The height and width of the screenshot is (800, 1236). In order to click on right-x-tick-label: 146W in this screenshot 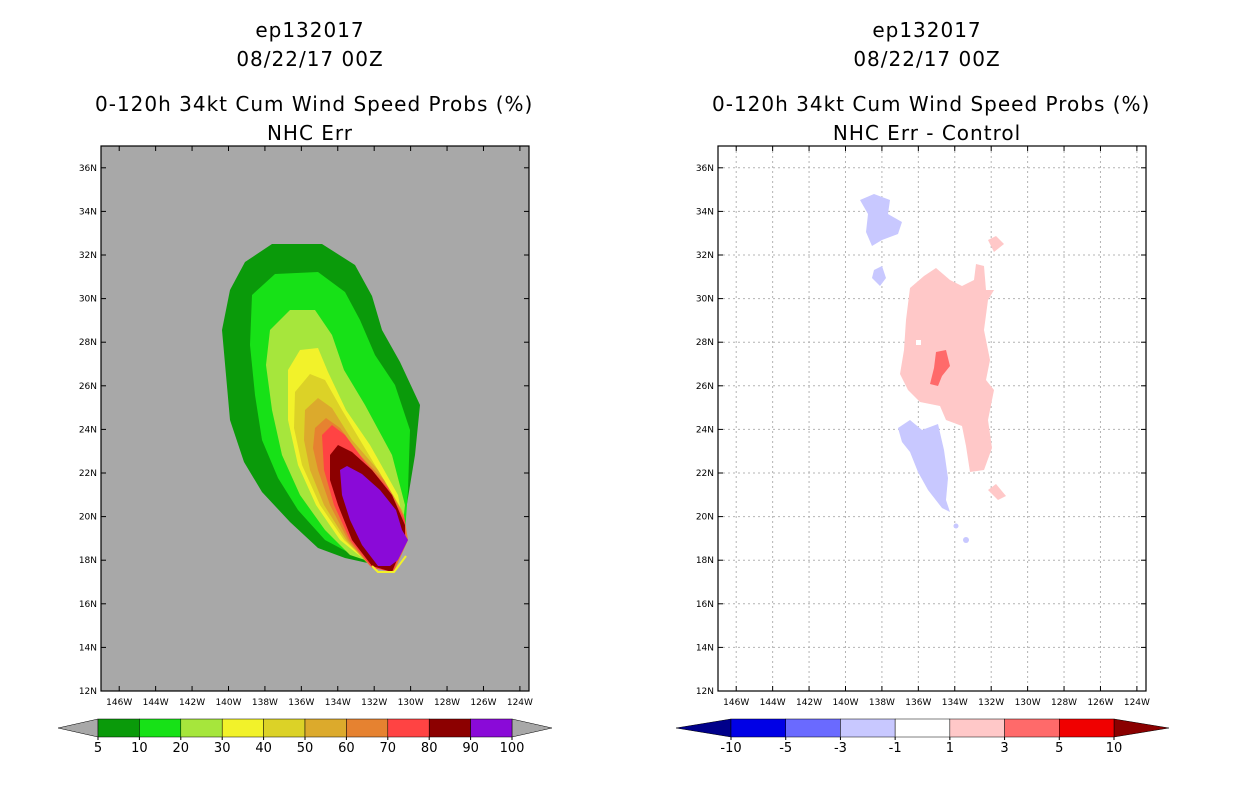, I will do `click(736, 703)`.